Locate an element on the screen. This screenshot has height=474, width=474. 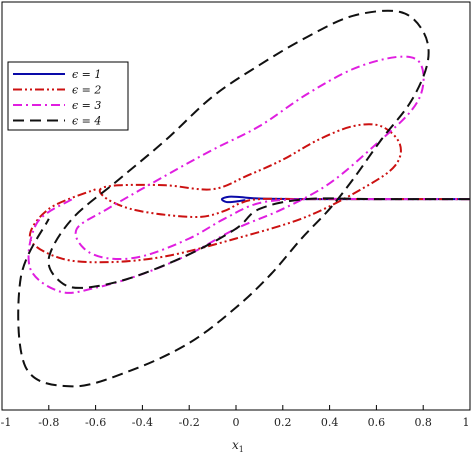
x-tick-label: 0.8 is located at coordinates (423, 422).